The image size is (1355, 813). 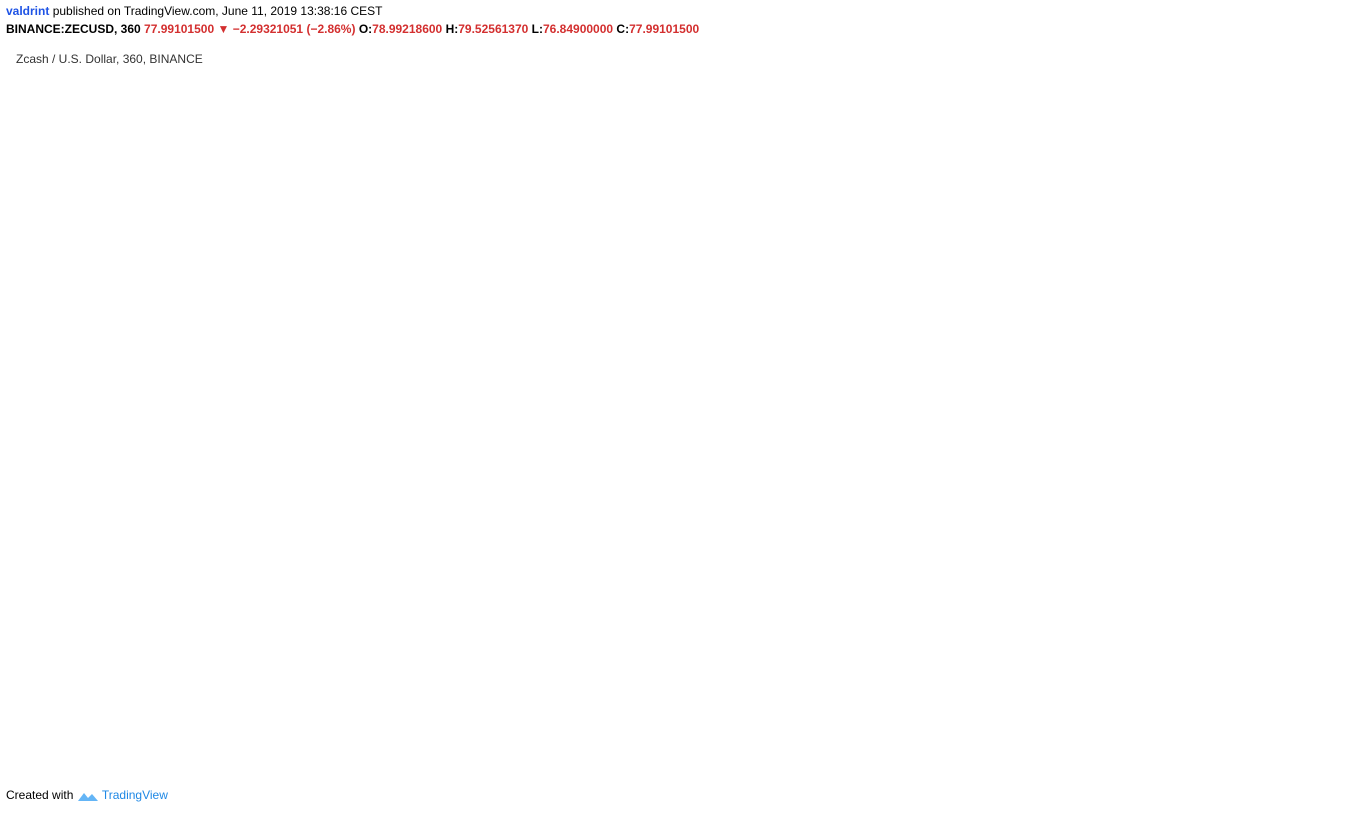 I want to click on change: −2.29321051 (−2.86%), so click(x=294, y=29).